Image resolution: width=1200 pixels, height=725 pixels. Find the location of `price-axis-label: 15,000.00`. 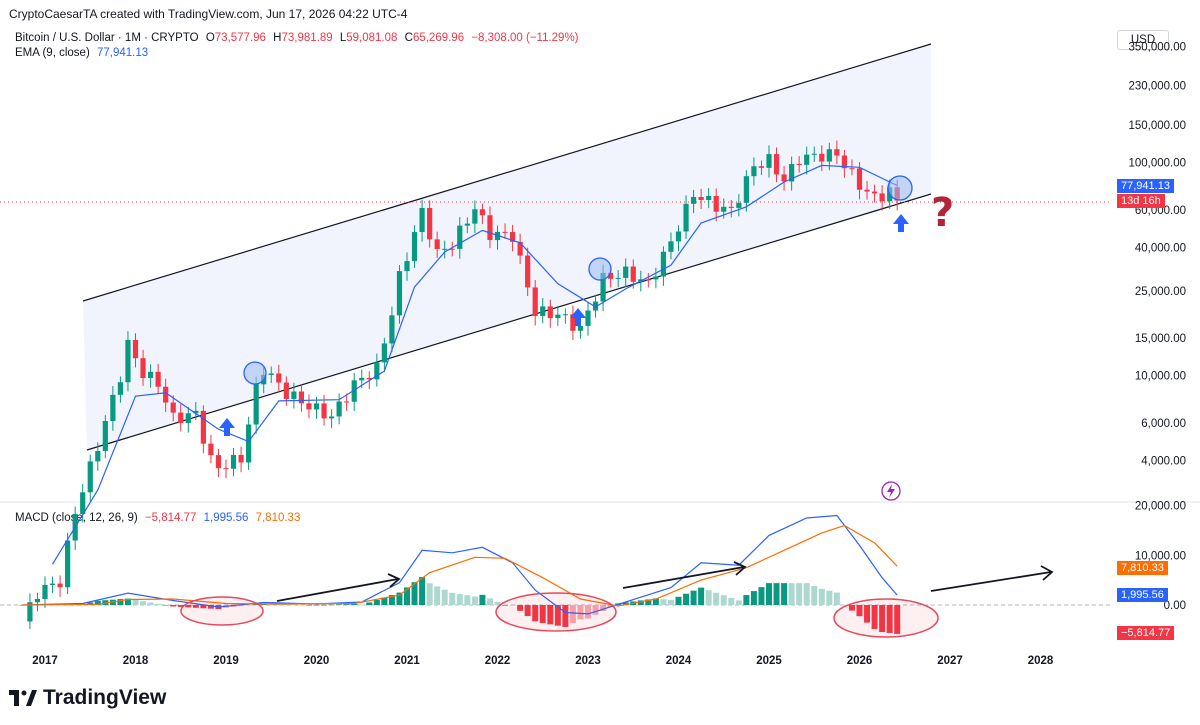

price-axis-label: 15,000.00 is located at coordinates (1160, 339).